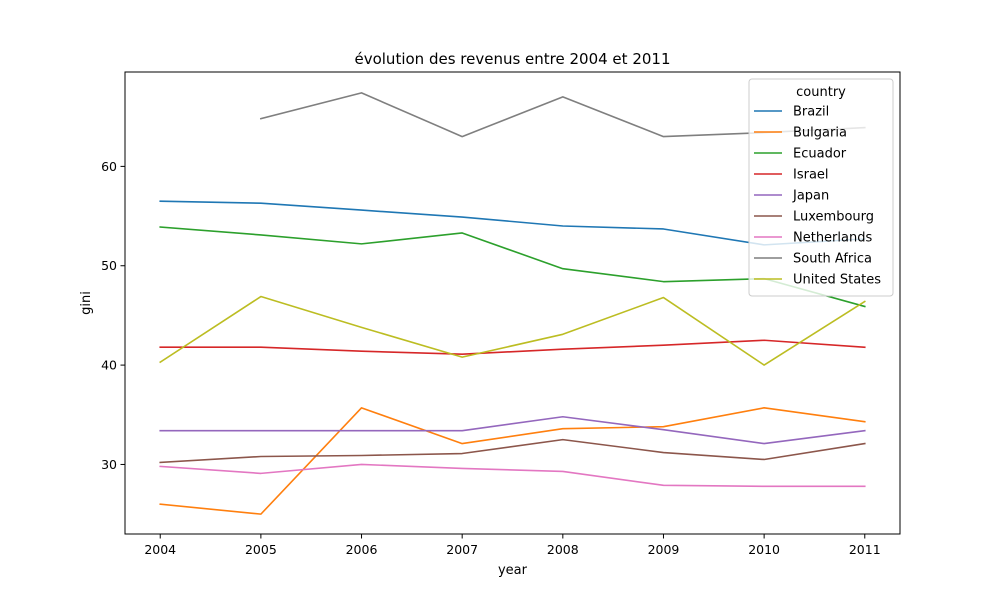 Image resolution: width=1000 pixels, height=600 pixels. Describe the element at coordinates (563, 549) in the screenshot. I see `x-tick-label: 2008` at that location.